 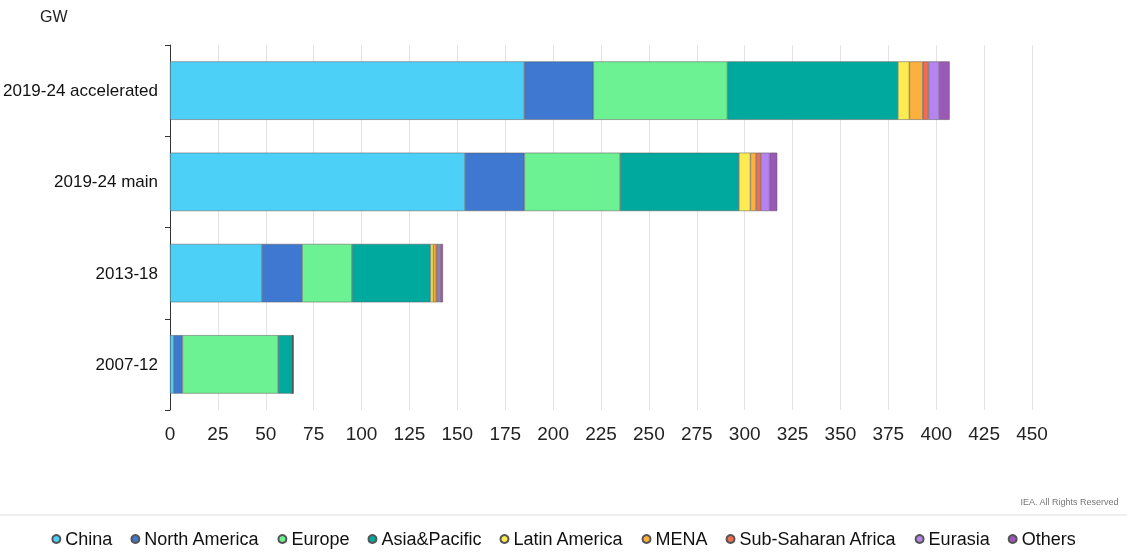 I want to click on x-tick-label: 25, so click(x=218, y=433).